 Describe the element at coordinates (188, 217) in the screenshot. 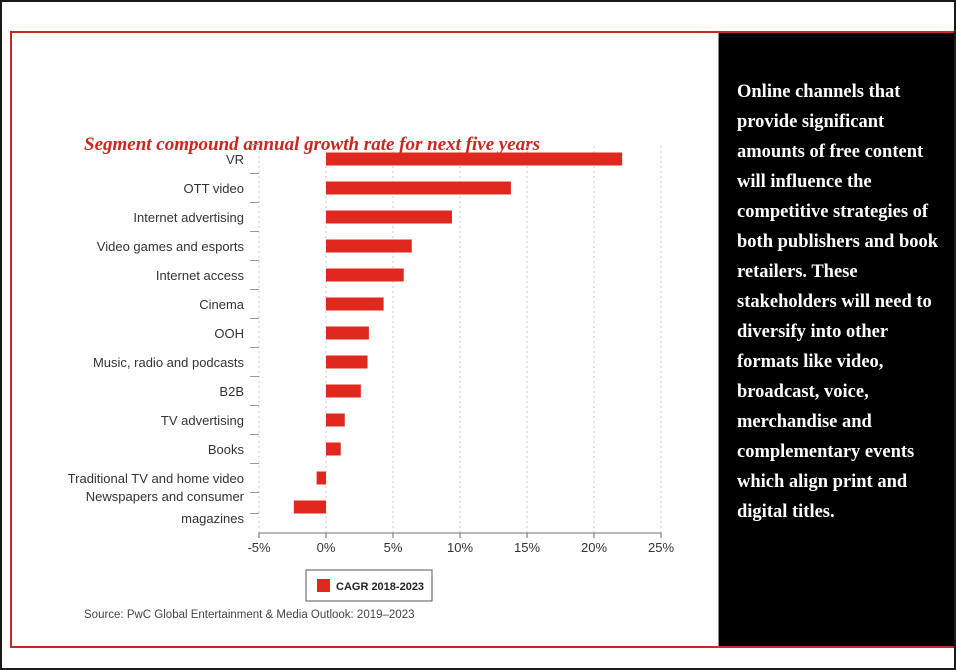

I see `category-label: Internet advertising` at that location.